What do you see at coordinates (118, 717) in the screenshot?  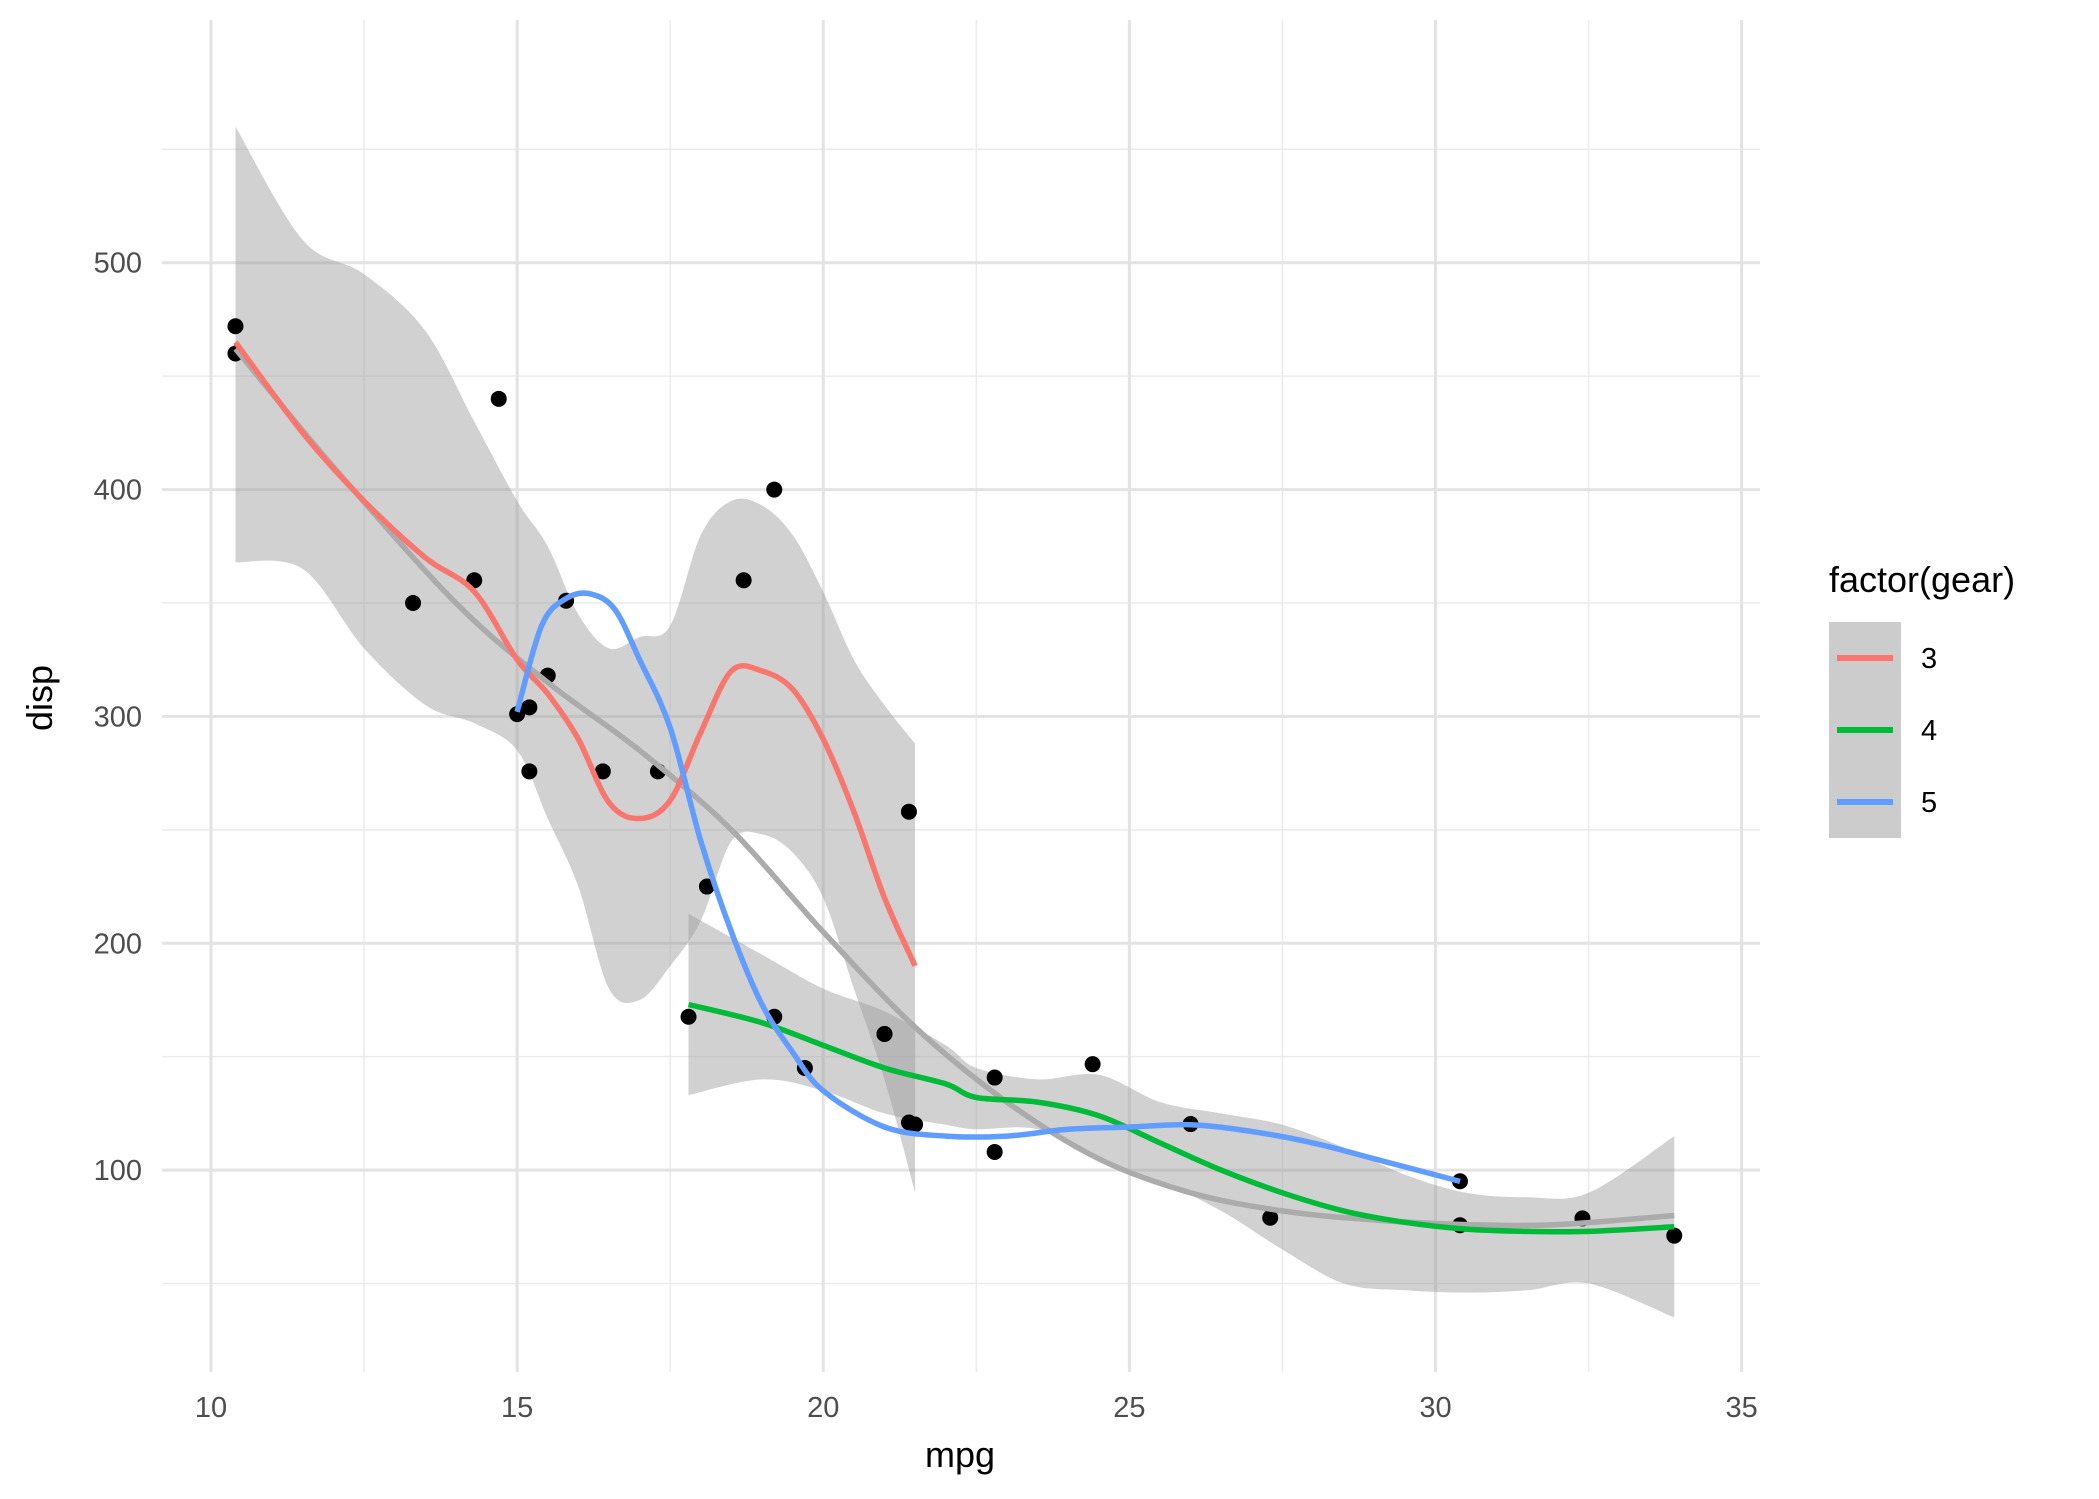 I see `y-tick-label: 300` at bounding box center [118, 717].